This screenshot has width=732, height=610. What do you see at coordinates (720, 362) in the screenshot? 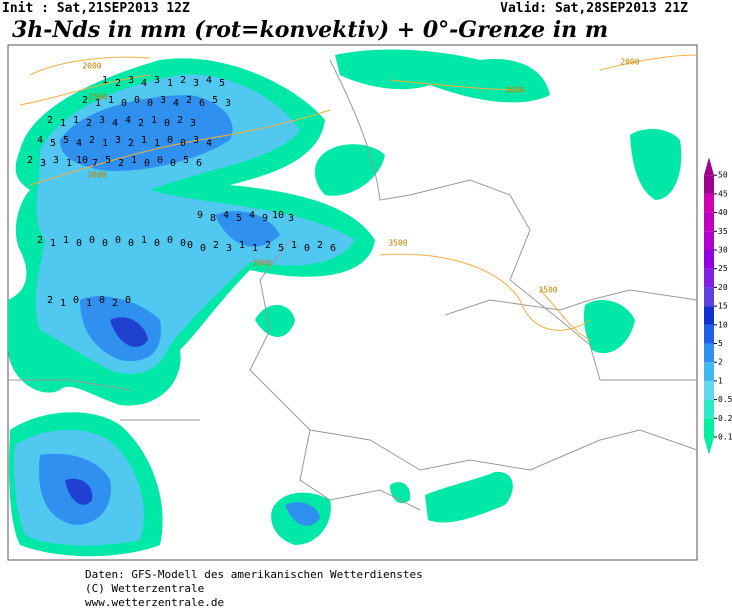
I see `colorbar-label: 2` at bounding box center [720, 362].